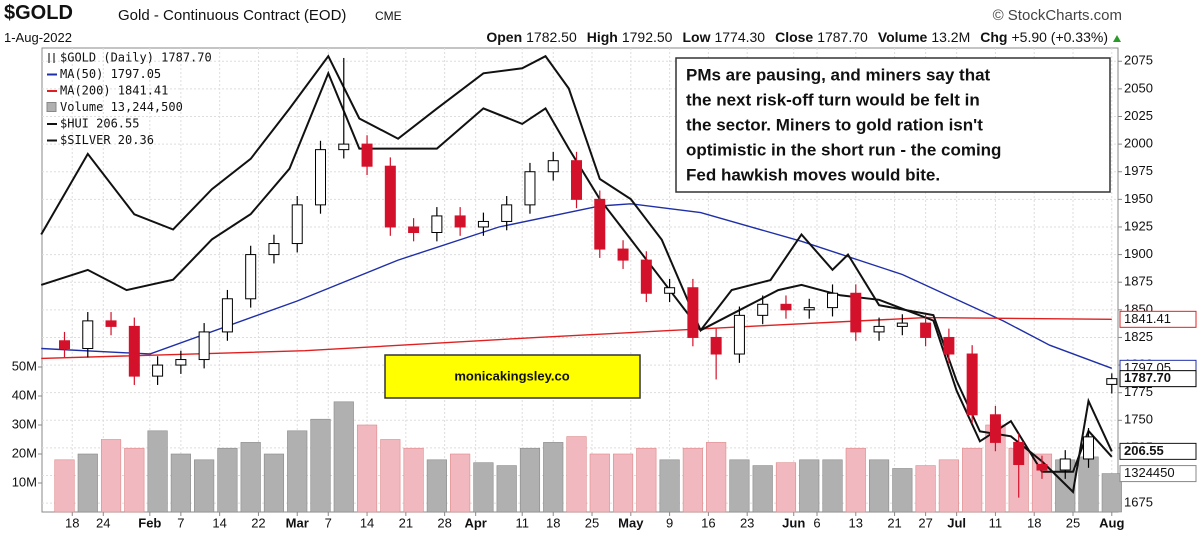 This screenshot has width=1200, height=536. I want to click on value-tag-box, so click(1158, 379).